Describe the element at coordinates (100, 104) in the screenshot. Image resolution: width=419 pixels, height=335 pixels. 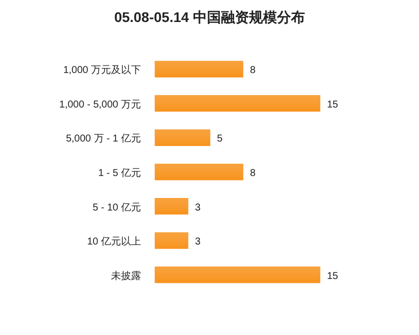
I see `y-tick-label: 1,000 - 5,000 万元` at that location.